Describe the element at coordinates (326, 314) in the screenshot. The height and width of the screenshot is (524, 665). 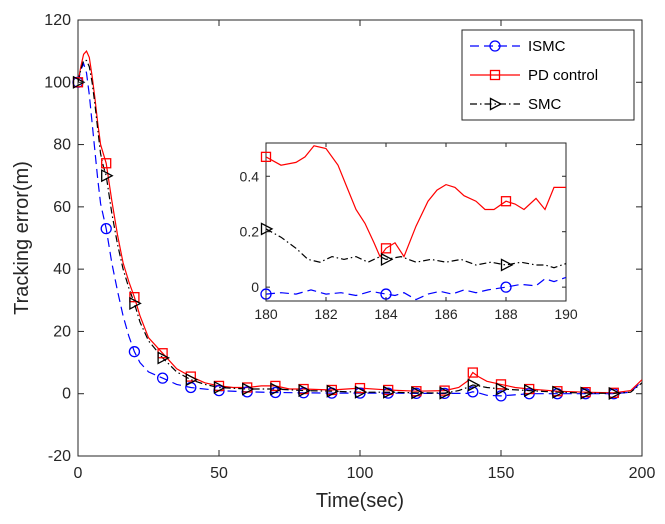
I see `inset-x-tick-label: 182` at that location.